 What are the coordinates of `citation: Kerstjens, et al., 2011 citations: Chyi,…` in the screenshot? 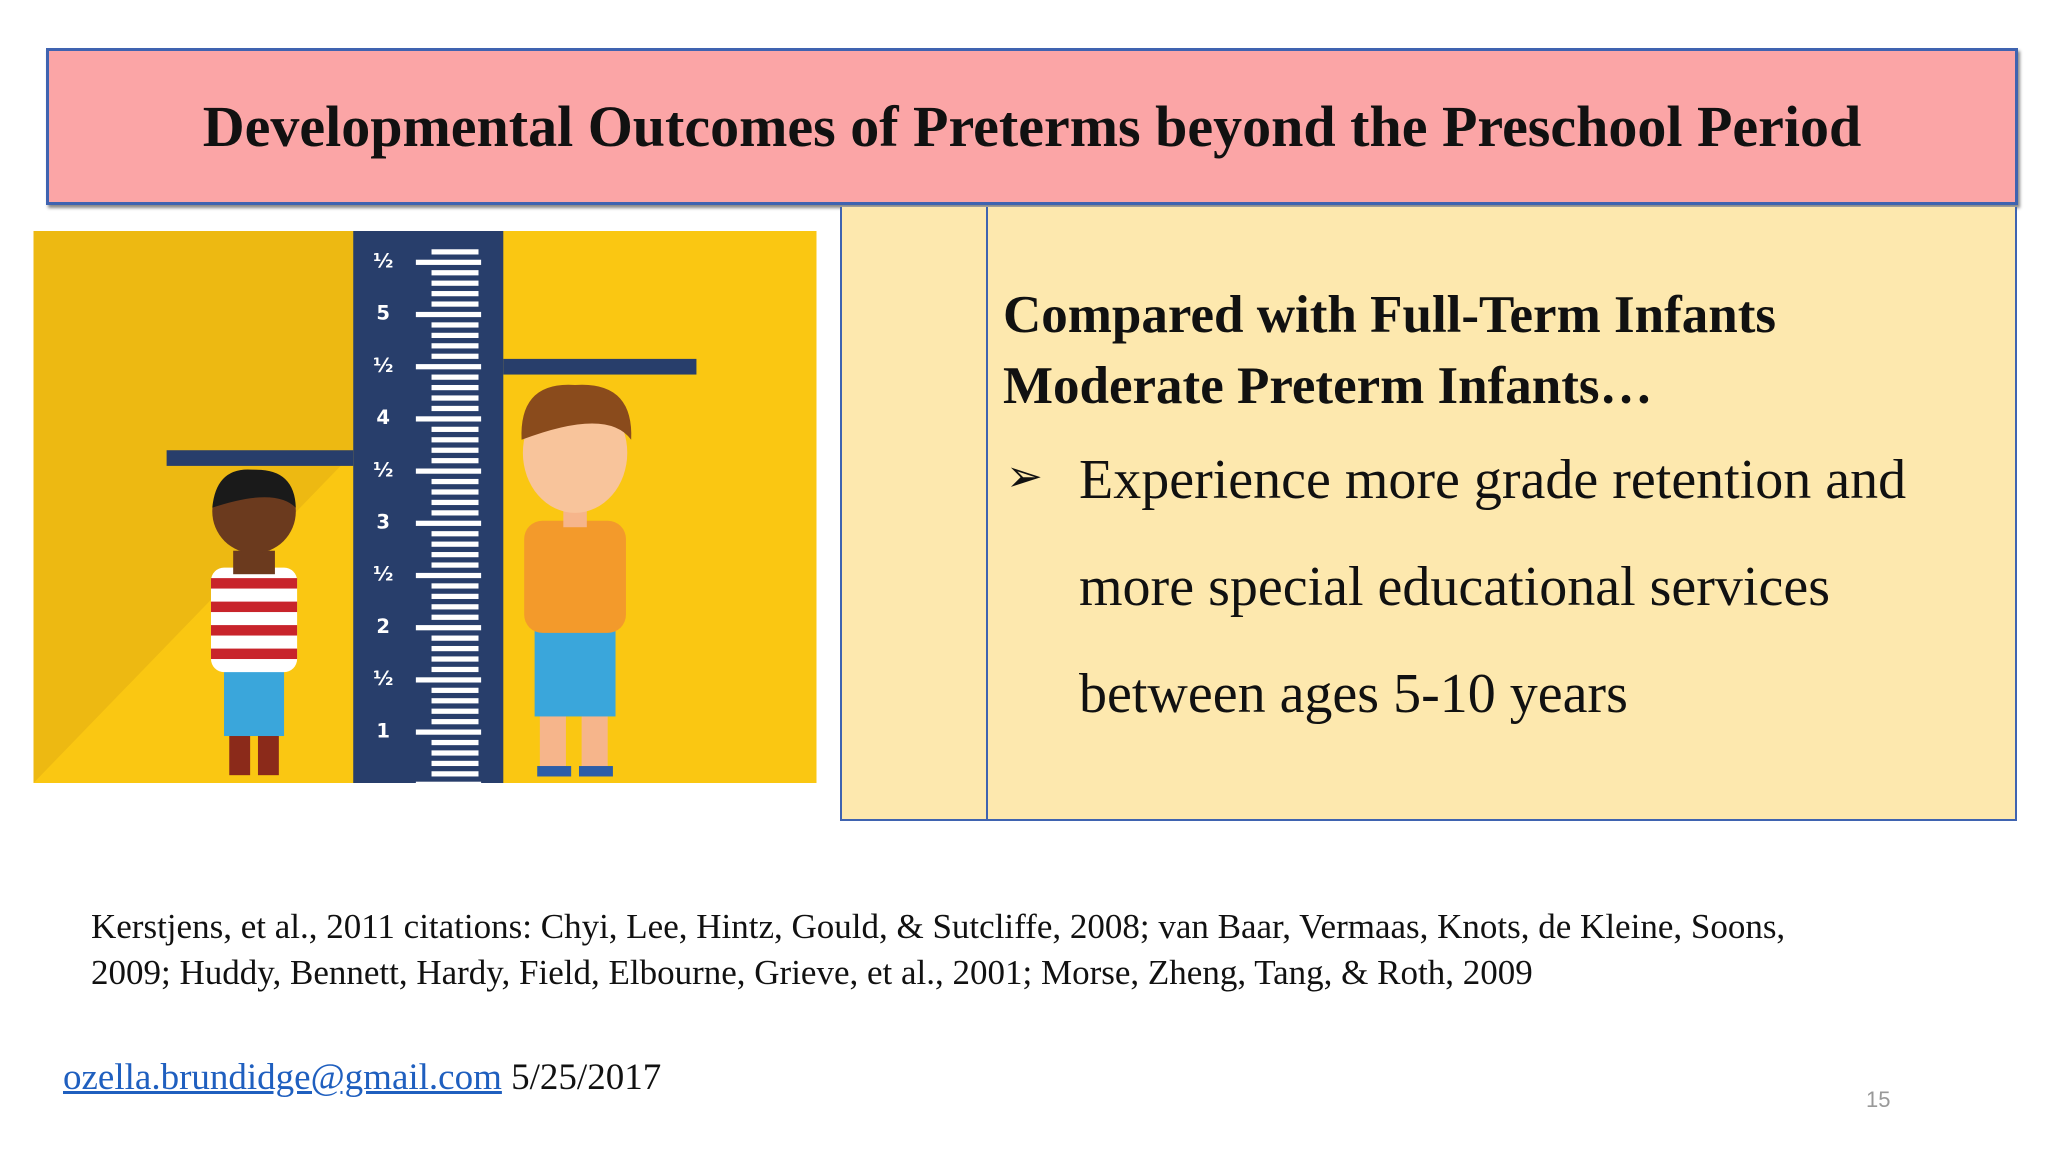 It's located at (938, 926).